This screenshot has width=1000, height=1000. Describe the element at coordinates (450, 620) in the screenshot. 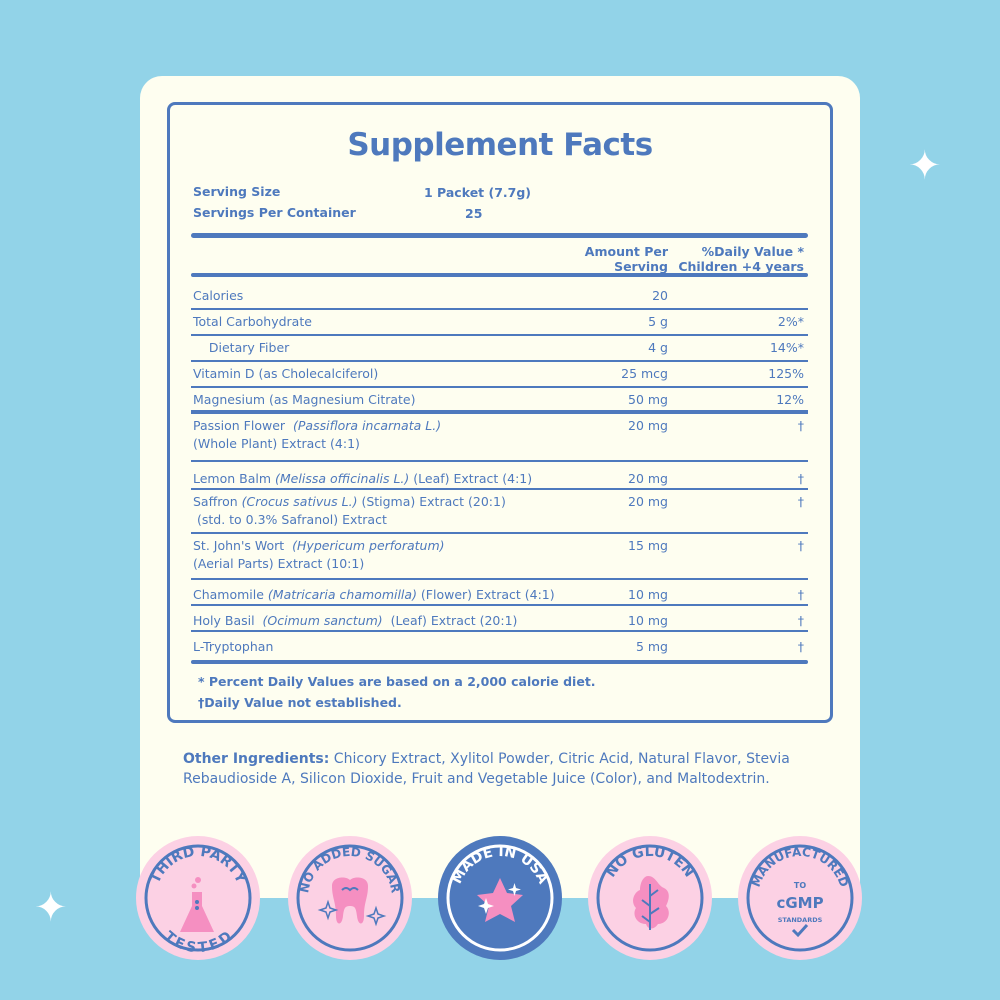

I see `name-text: (Leaf) Extract (20:1)` at that location.